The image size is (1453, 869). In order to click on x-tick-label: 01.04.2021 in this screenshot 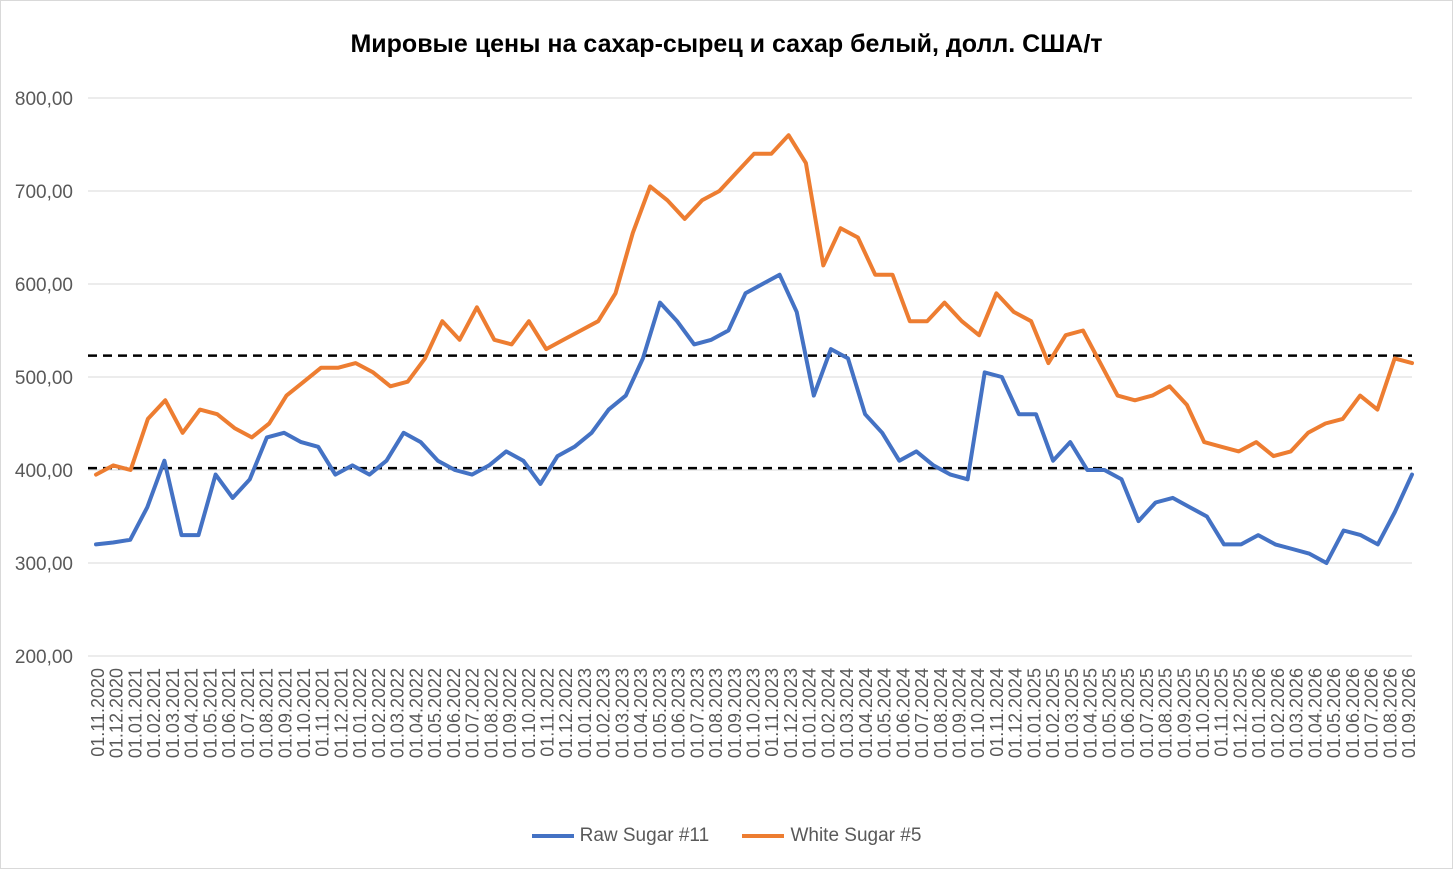, I will do `click(192, 713)`.